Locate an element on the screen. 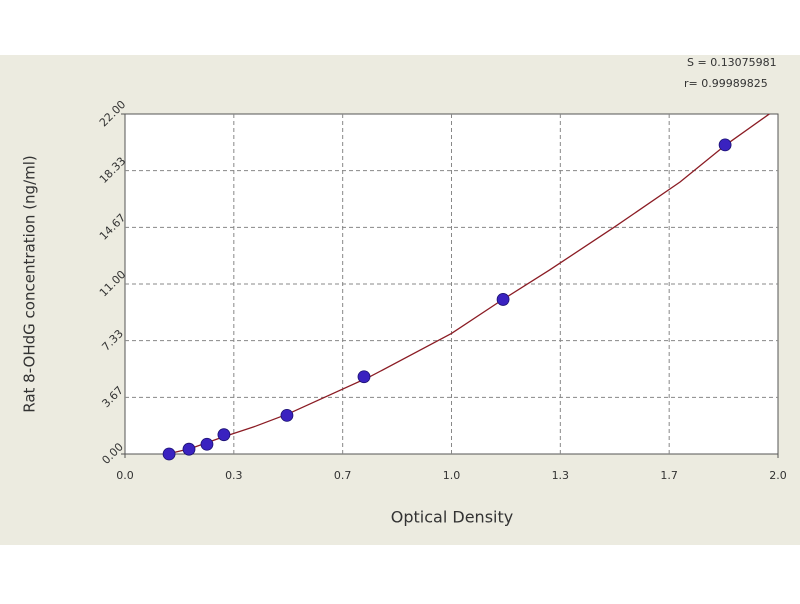 This screenshot has height=604, width=800. annotation: S = 0.13075981 is located at coordinates (732, 62).